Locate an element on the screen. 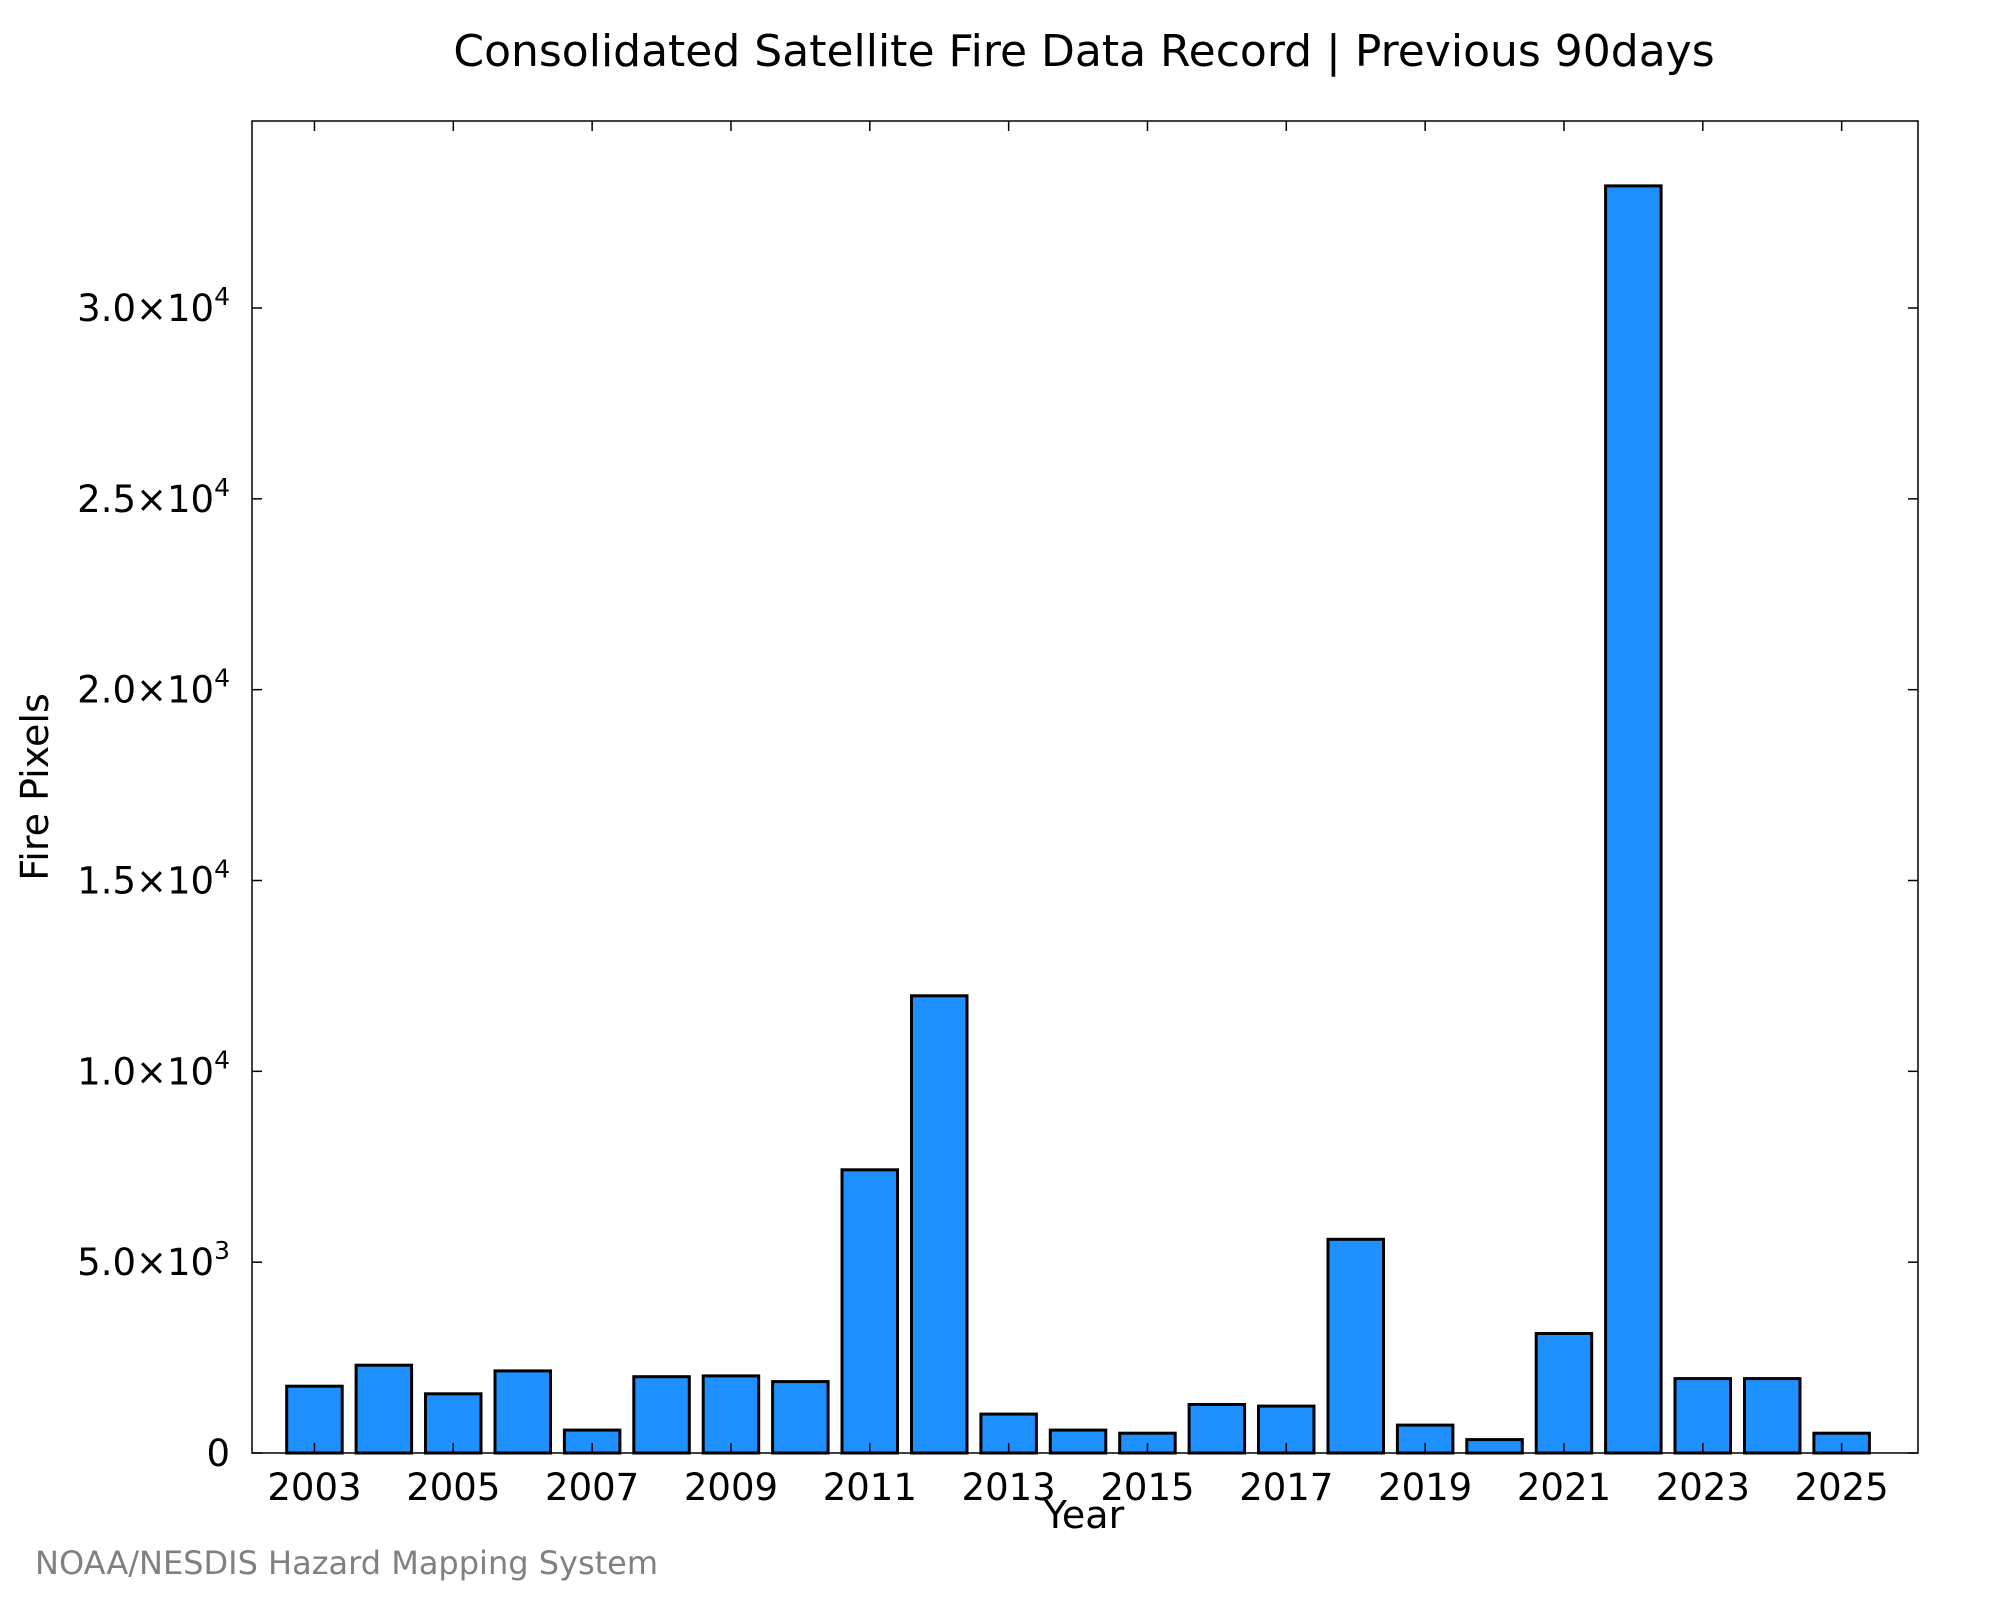  bar-2014 is located at coordinates (1078, 1441).